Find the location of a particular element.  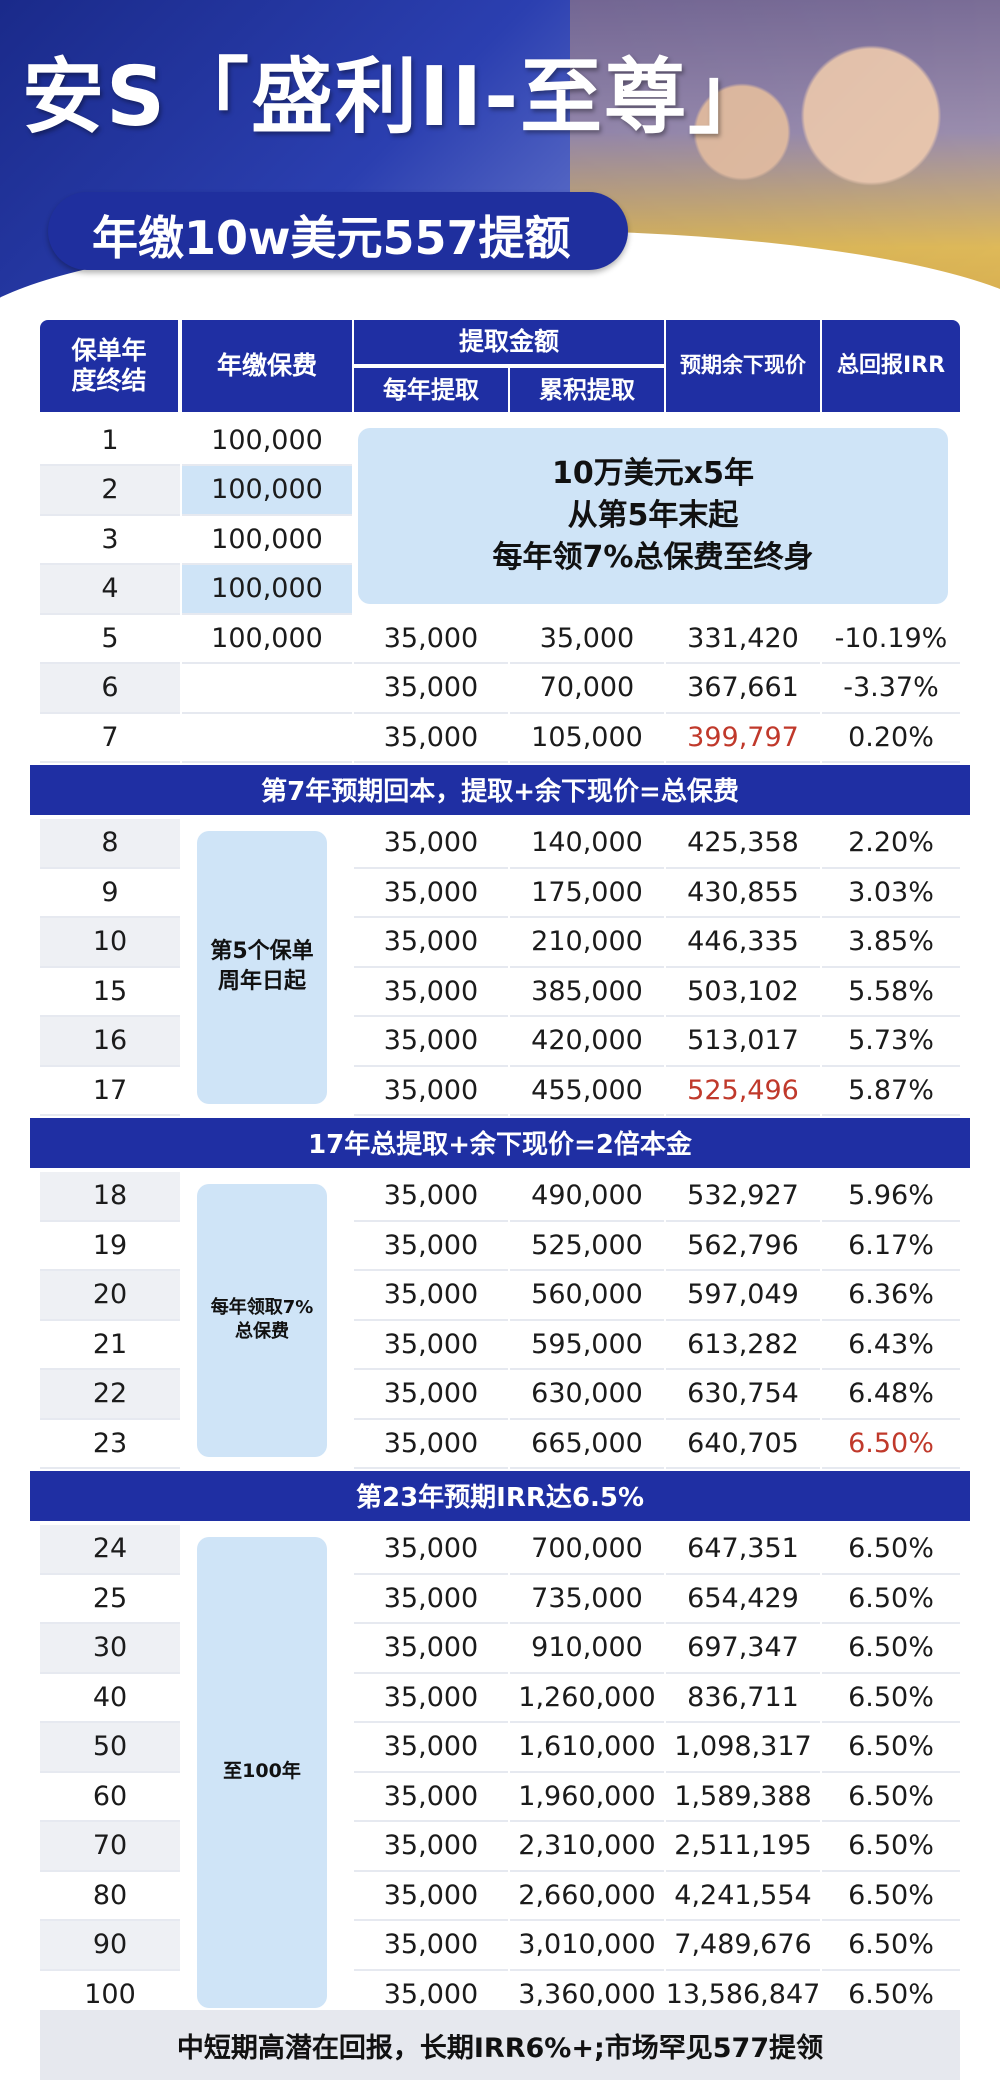

table-cell: 5.87% is located at coordinates (891, 1091).